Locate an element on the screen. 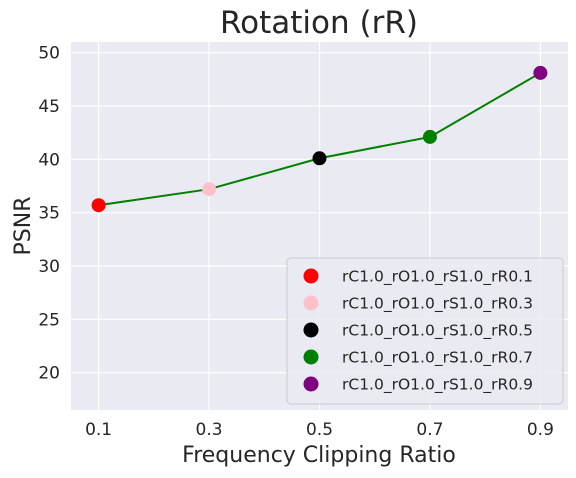 The width and height of the screenshot is (576, 478). x-axis-label: Frequency Clipping Ratio is located at coordinates (319, 455).